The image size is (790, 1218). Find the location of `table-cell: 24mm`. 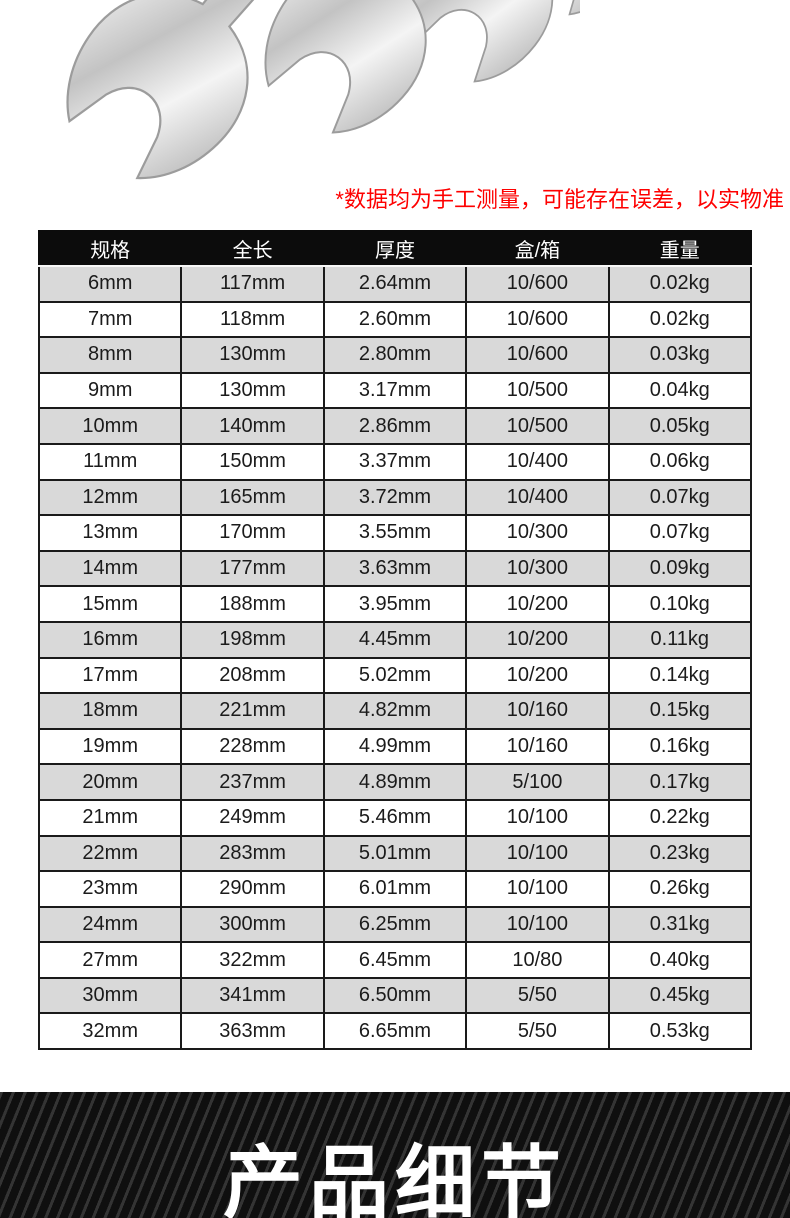

table-cell: 24mm is located at coordinates (110, 924).